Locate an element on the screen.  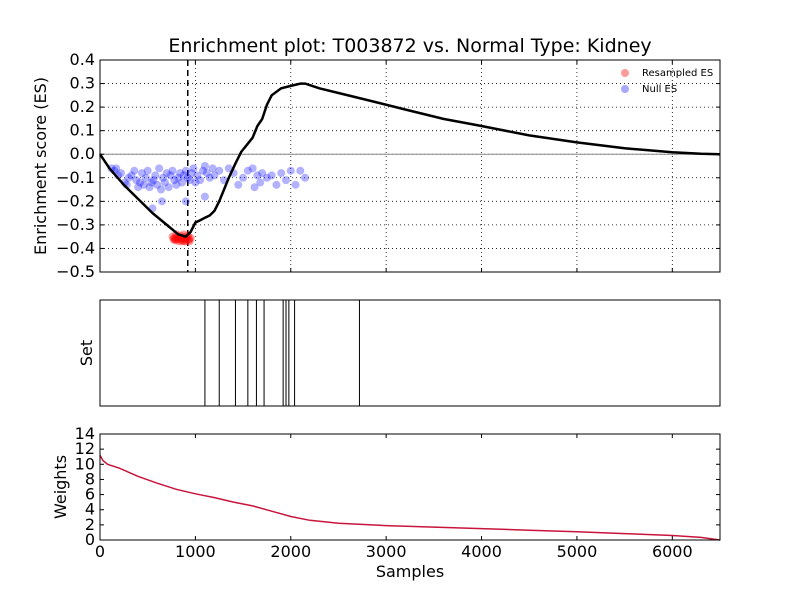
weights-y-tick-label: 2 is located at coordinates (90, 524).